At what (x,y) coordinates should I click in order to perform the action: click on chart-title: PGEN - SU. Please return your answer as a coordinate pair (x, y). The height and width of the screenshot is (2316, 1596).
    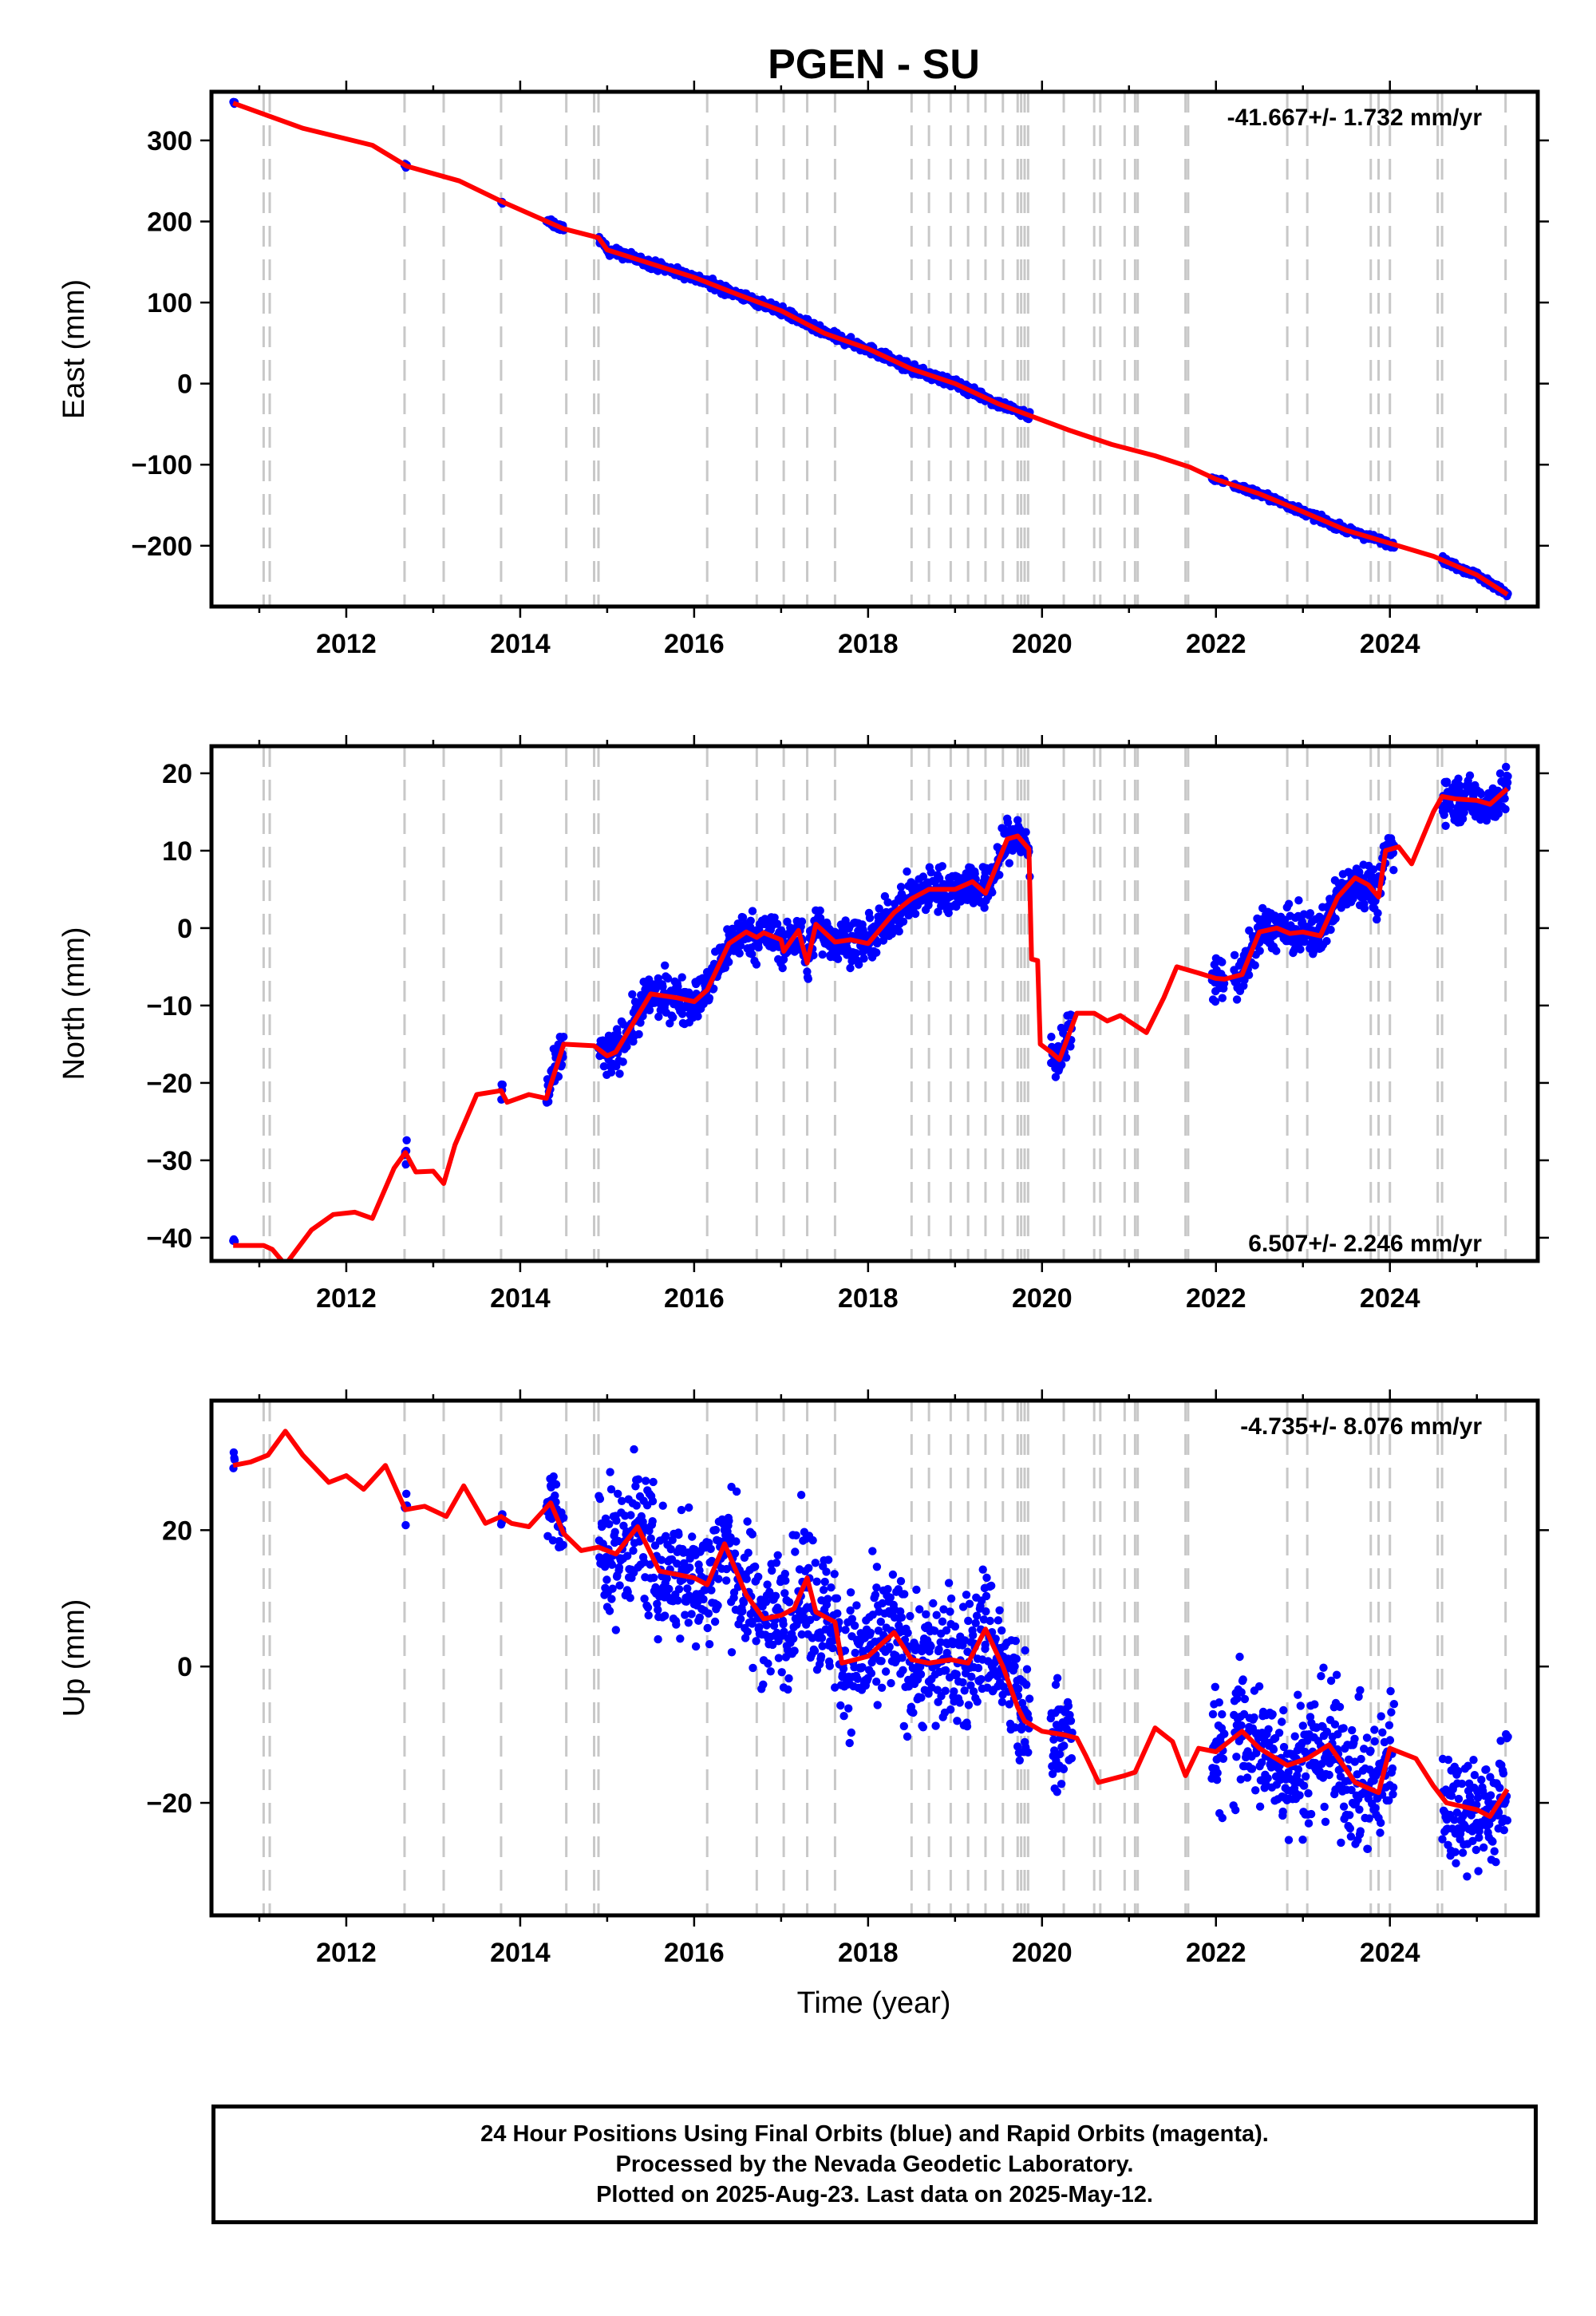
    Looking at the image, I should click on (874, 64).